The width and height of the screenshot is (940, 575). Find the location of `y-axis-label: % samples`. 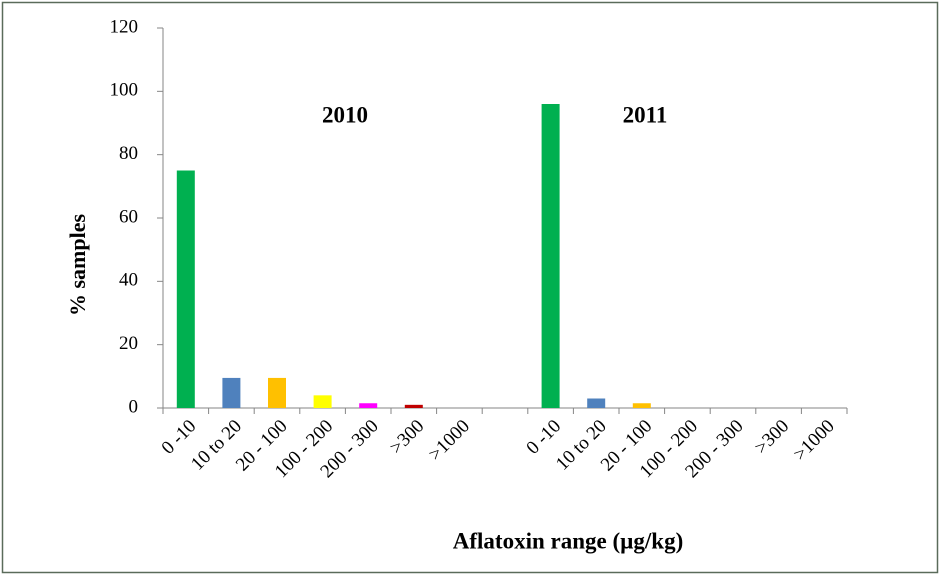

y-axis-label: % samples is located at coordinates (77, 265).